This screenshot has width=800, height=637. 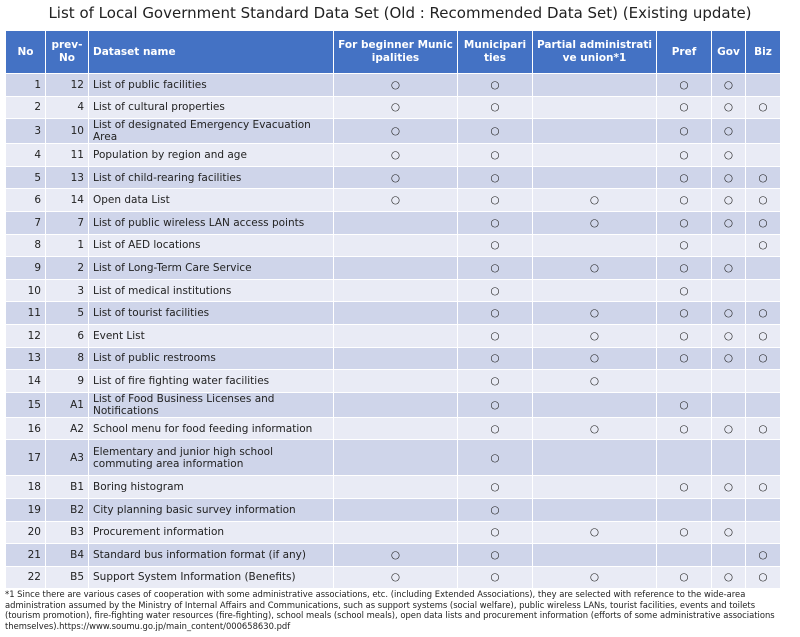 I want to click on table-row: 1 12 List of public facilities ○ ○ ○ ○, so click(x=393, y=85).